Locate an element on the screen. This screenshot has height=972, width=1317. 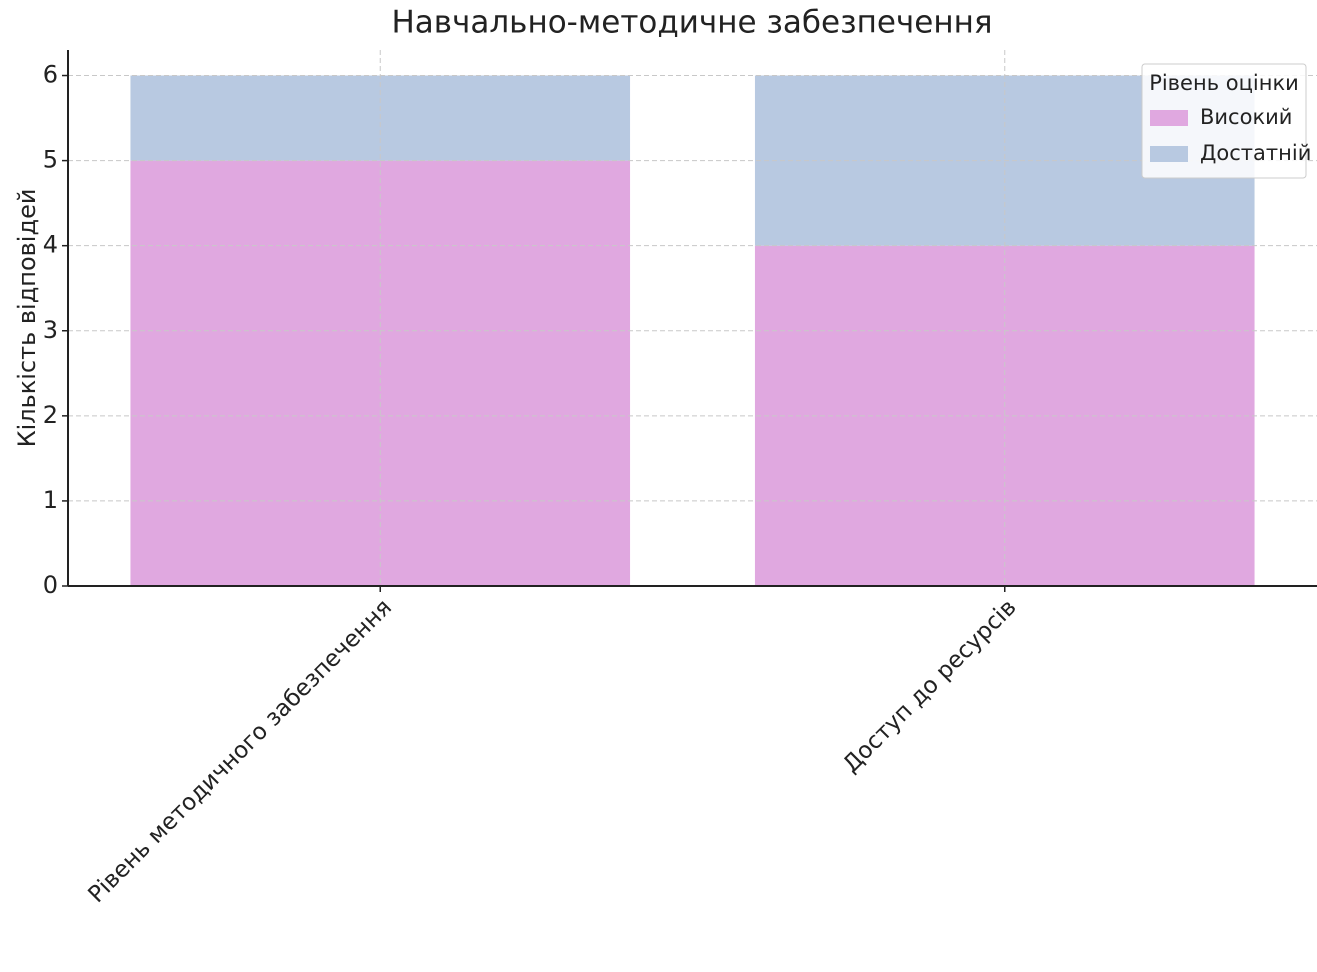
y-tick-label: 2 is located at coordinates (50, 415).